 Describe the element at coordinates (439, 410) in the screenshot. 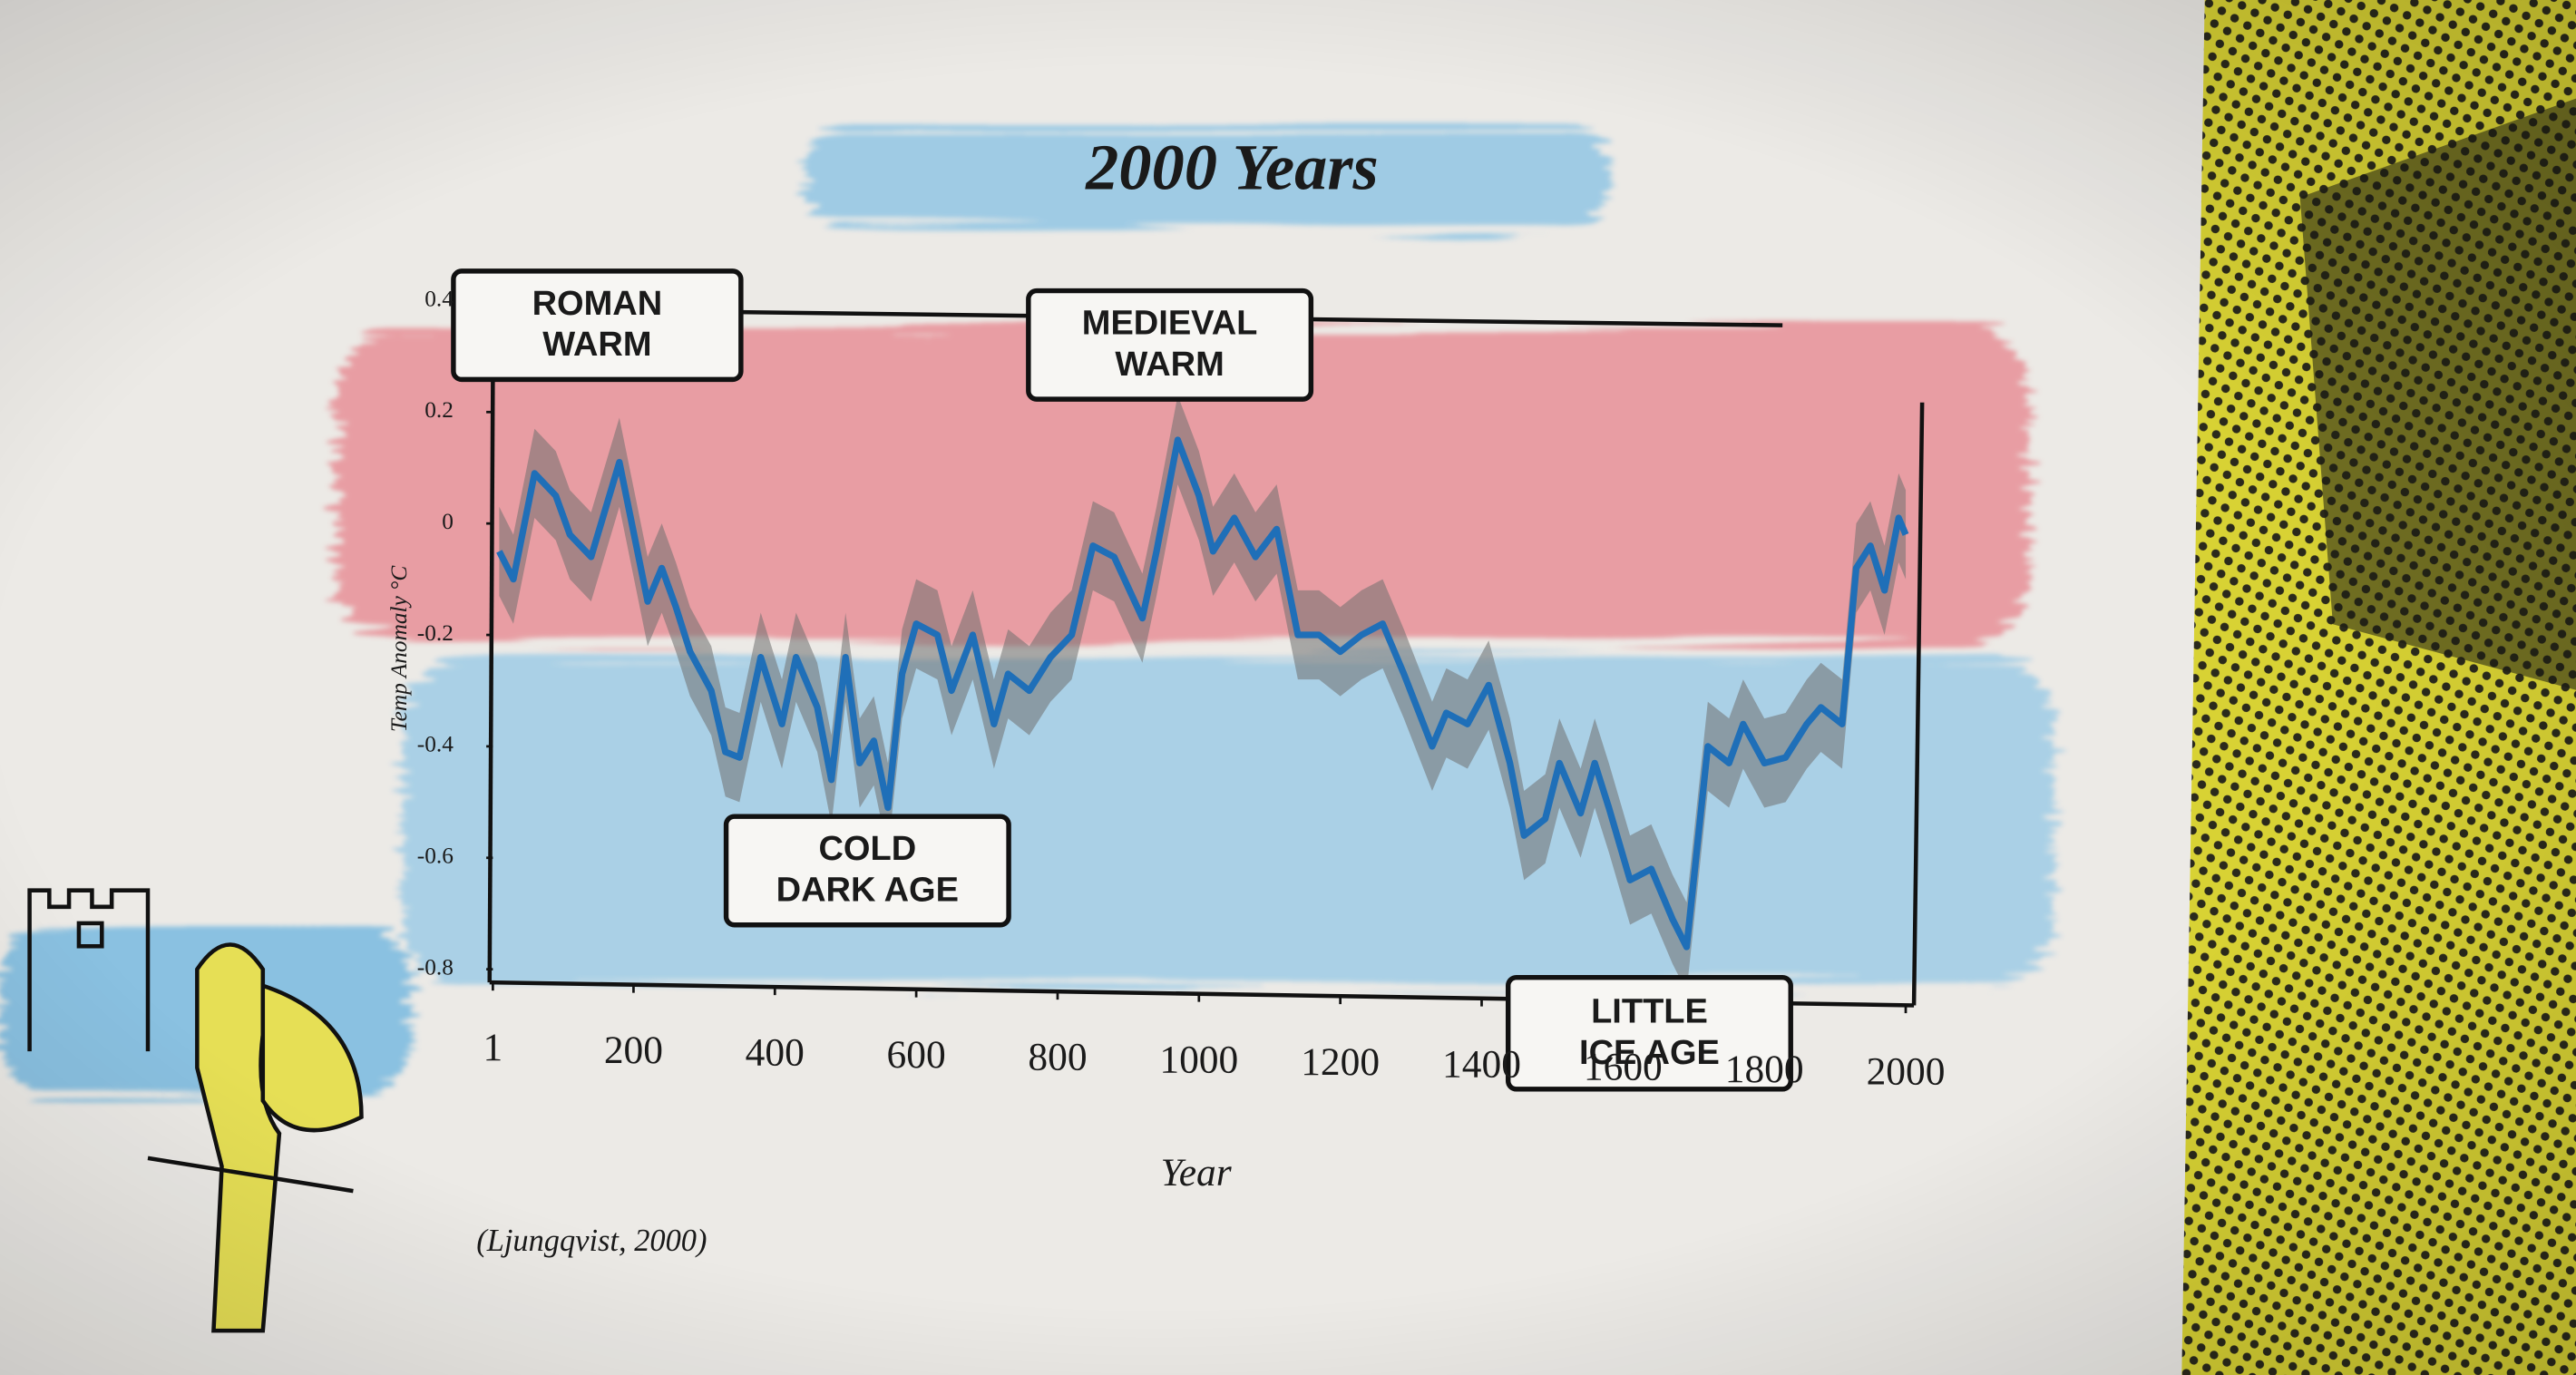

I see `y-tick-label: 0.2` at that location.